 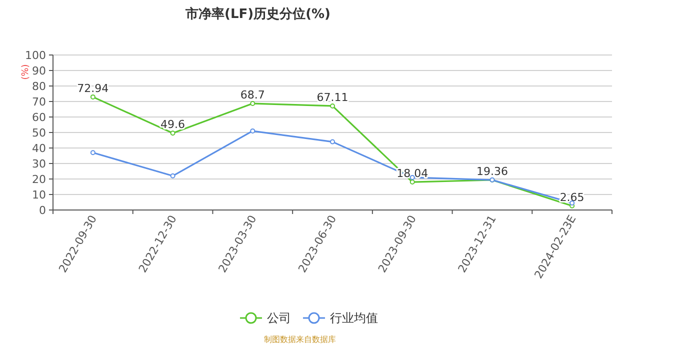 I want to click on y-tick-label: 20, so click(x=39, y=179).